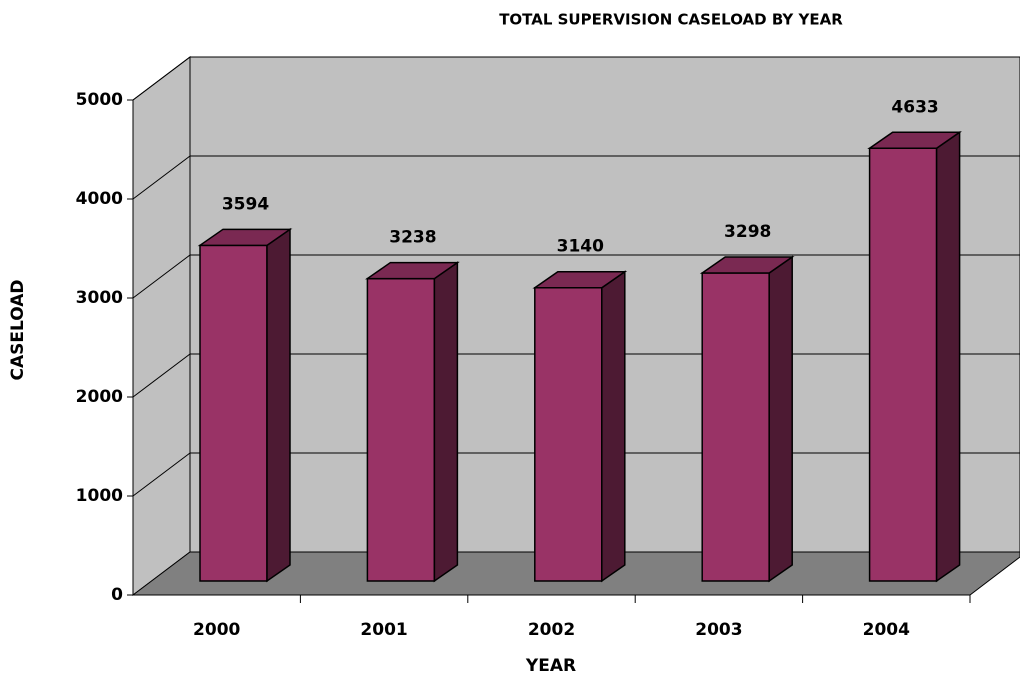 The width and height of the screenshot is (1020, 679). What do you see at coordinates (550, 666) in the screenshot?
I see `x-axis-title: YEAR` at bounding box center [550, 666].